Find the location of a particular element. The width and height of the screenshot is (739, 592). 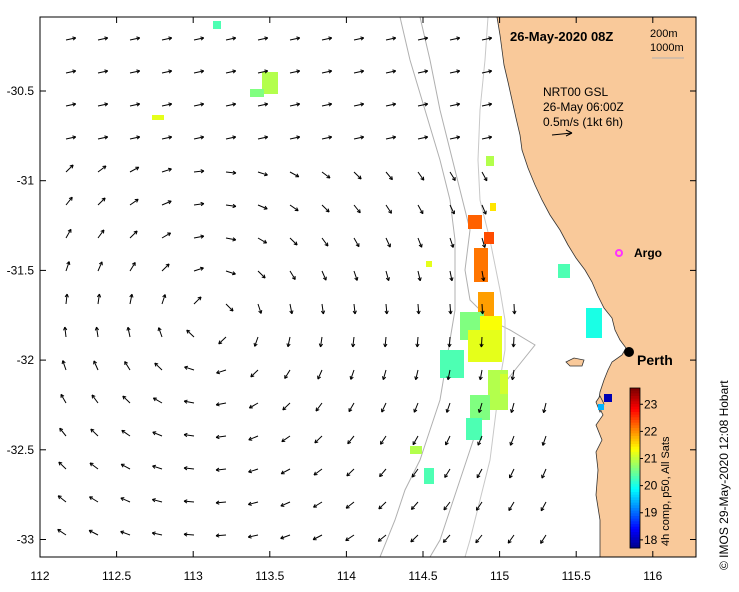

isobath-legend-200m: 200m is located at coordinates (664, 34).